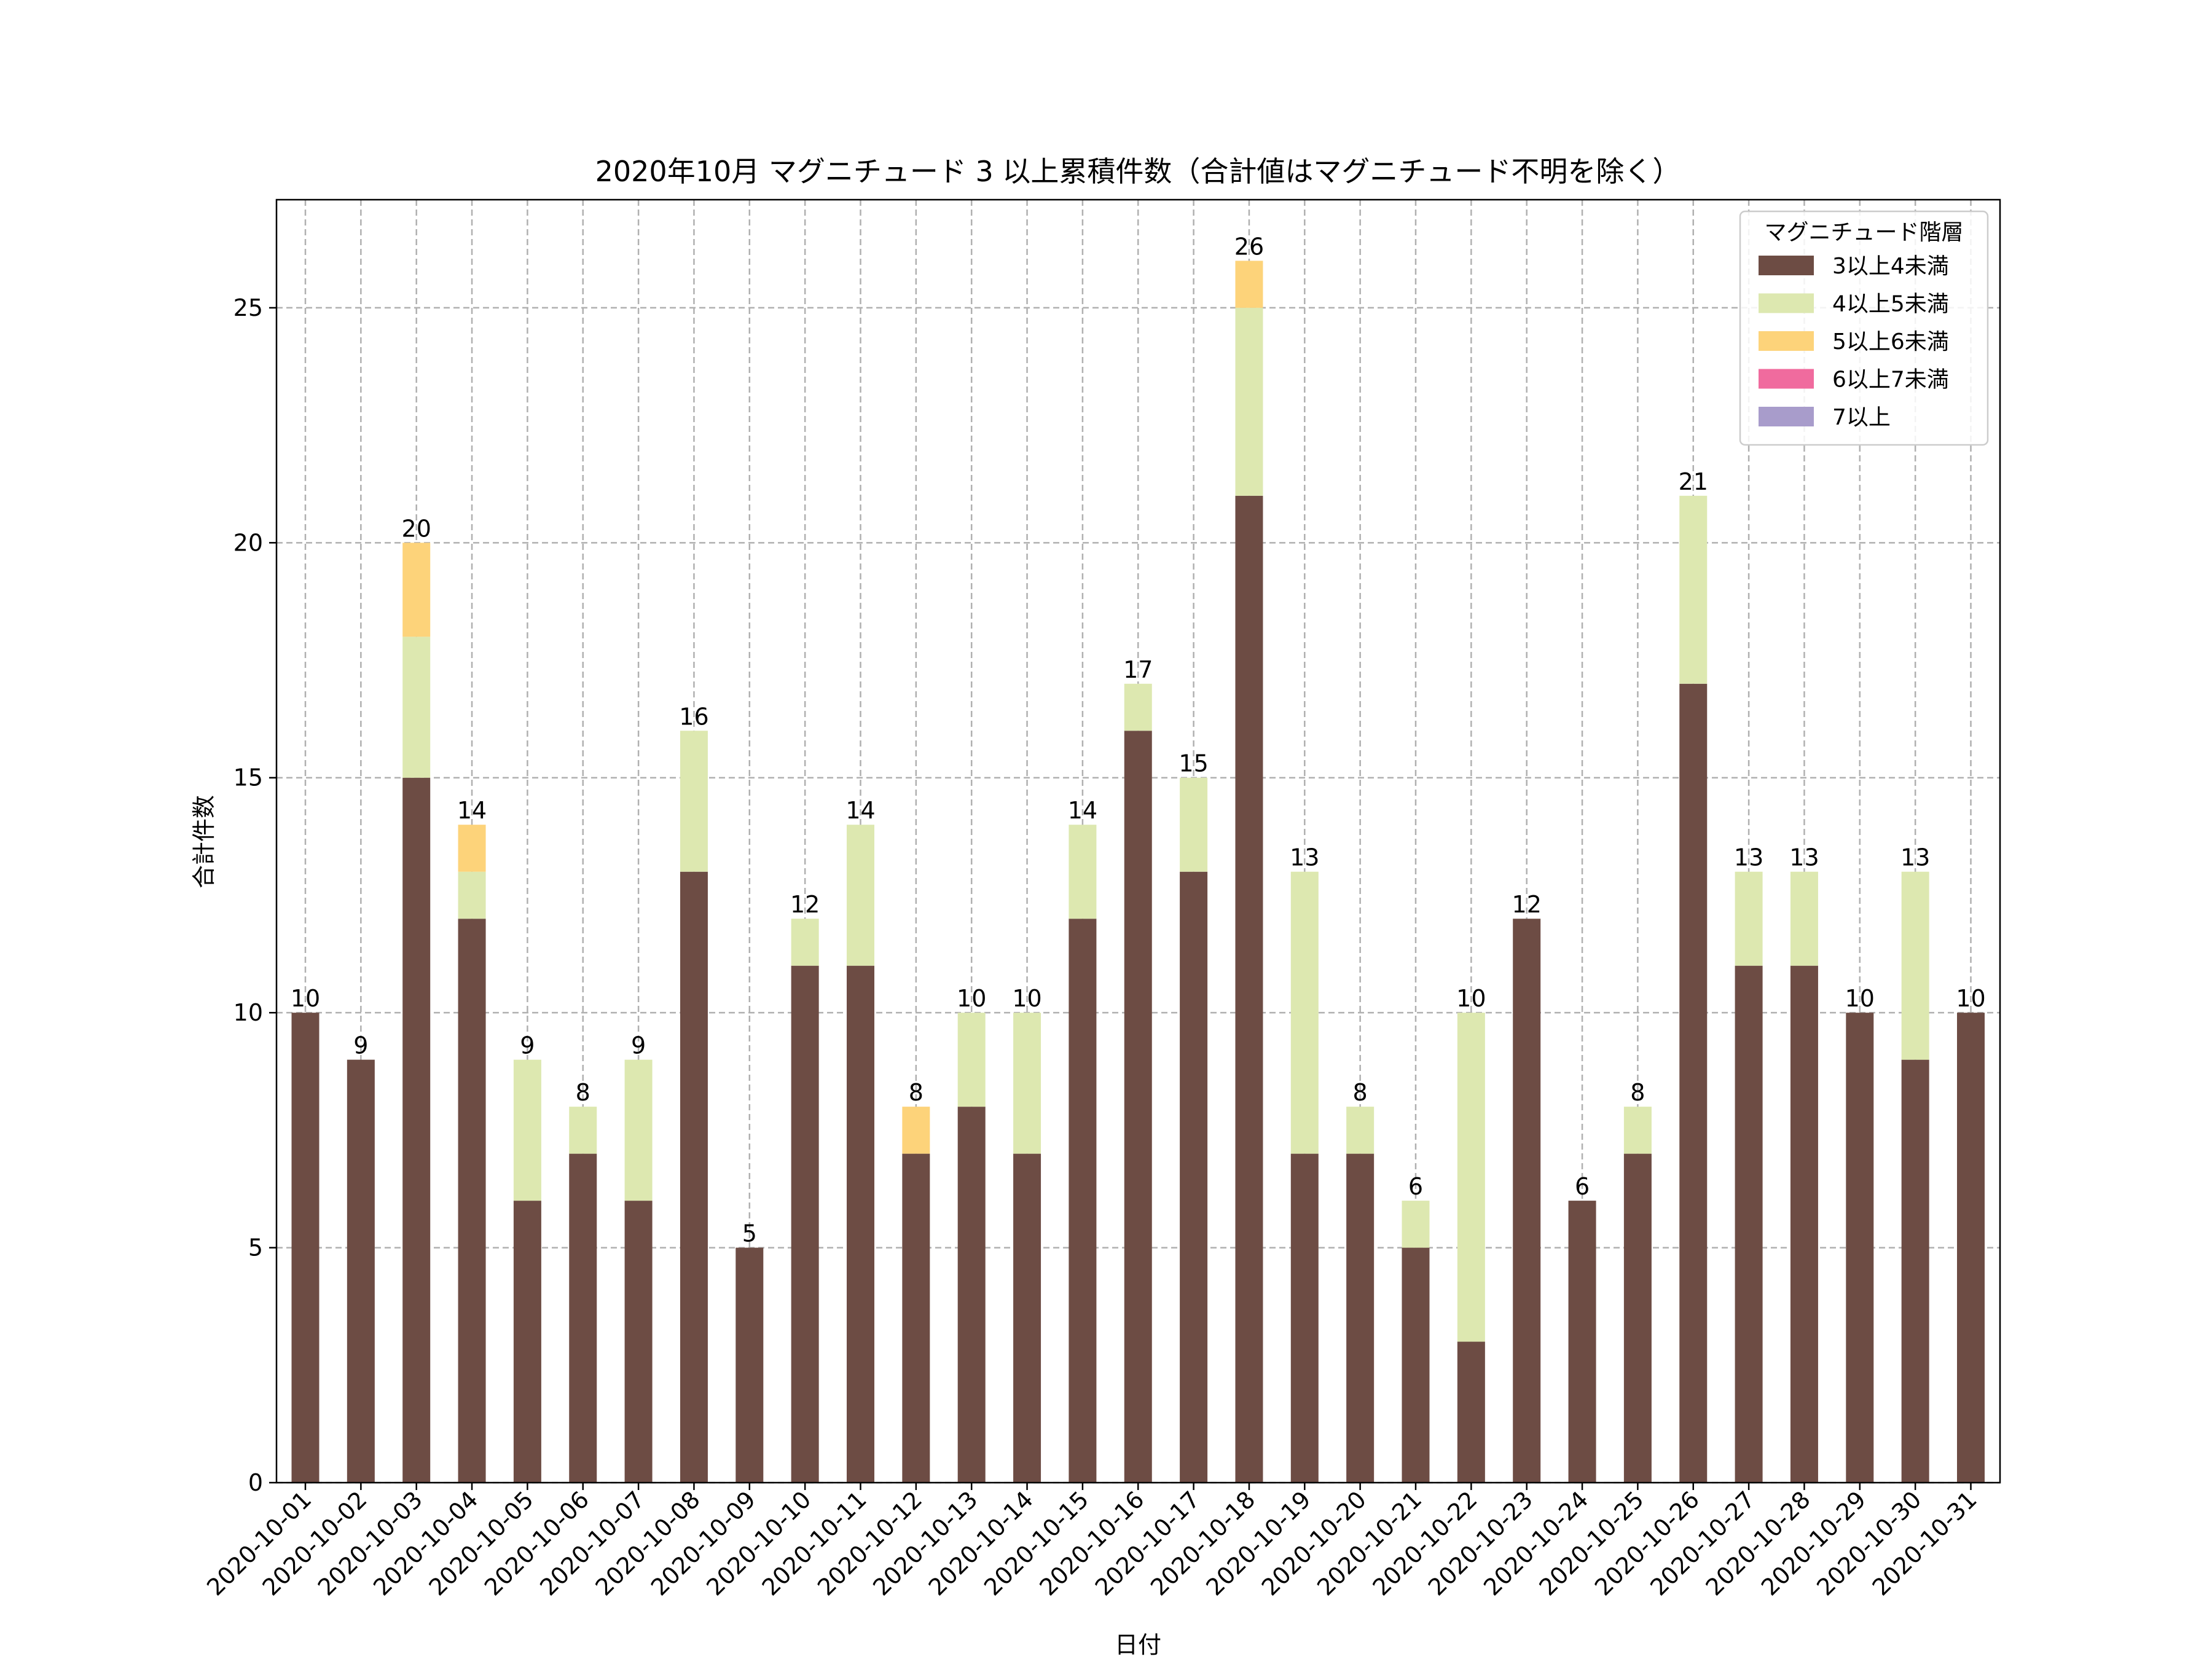 The height and width of the screenshot is (1659, 2212). I want to click on y-tick-label: 15, so click(248, 777).